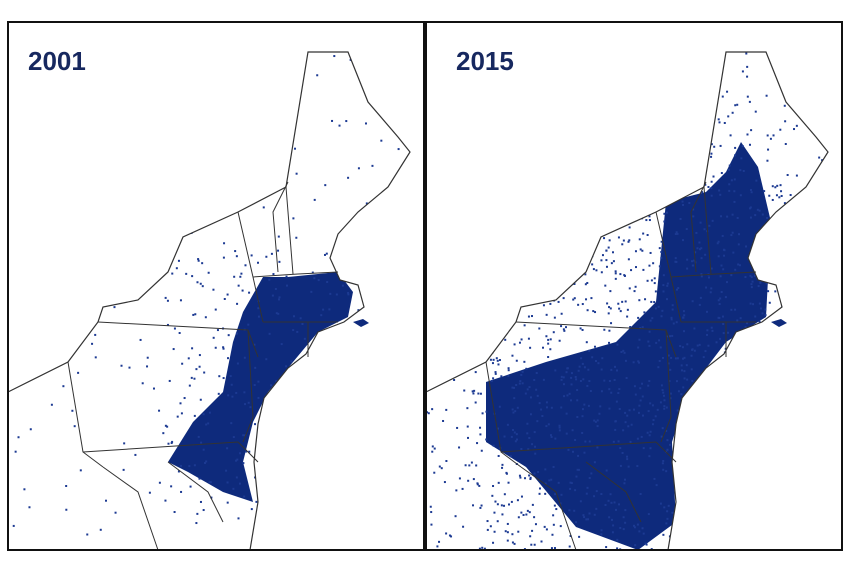 This screenshot has height=564, width=860. What do you see at coordinates (57, 61) in the screenshot?
I see `panel-label: 2001` at bounding box center [57, 61].